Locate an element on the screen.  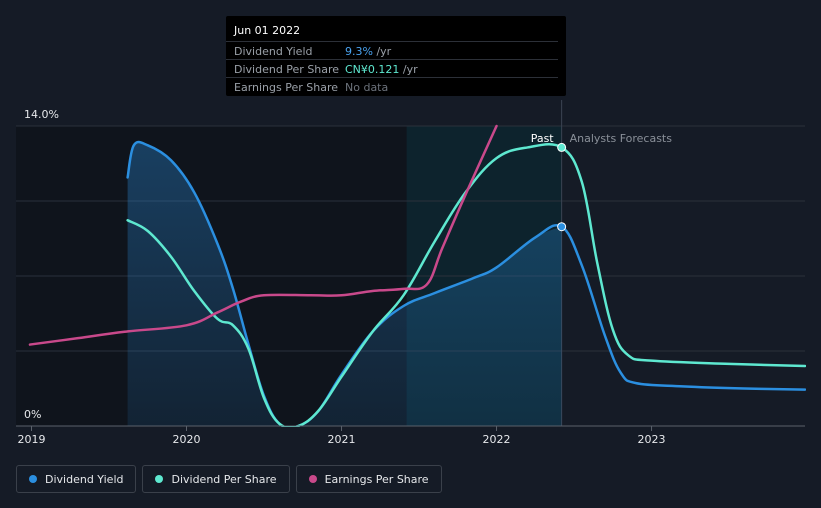
past-label: Past is located at coordinates (543, 138).